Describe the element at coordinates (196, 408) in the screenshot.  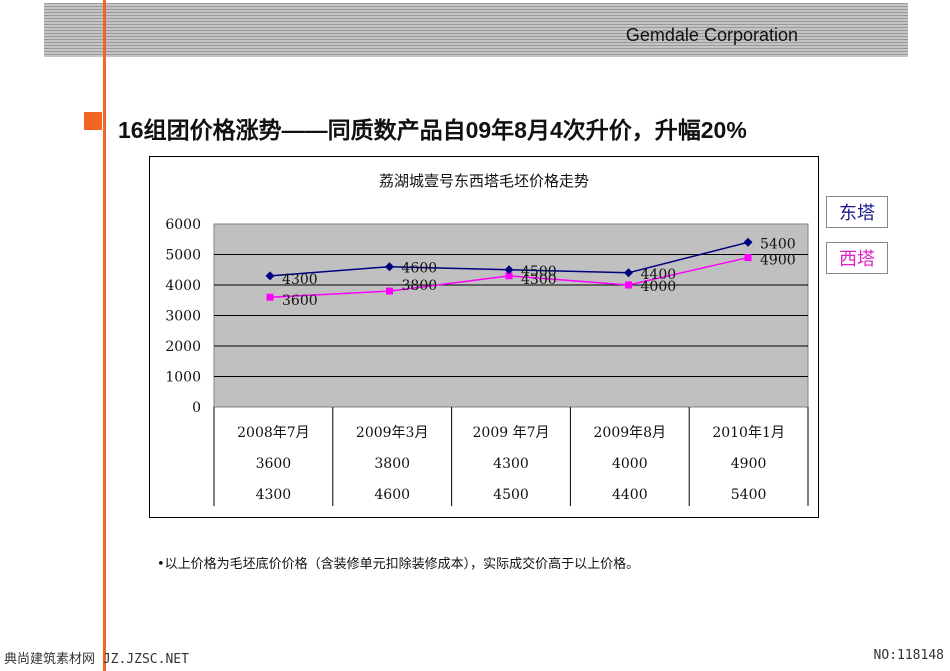
I see `y-tick-label: 0` at that location.